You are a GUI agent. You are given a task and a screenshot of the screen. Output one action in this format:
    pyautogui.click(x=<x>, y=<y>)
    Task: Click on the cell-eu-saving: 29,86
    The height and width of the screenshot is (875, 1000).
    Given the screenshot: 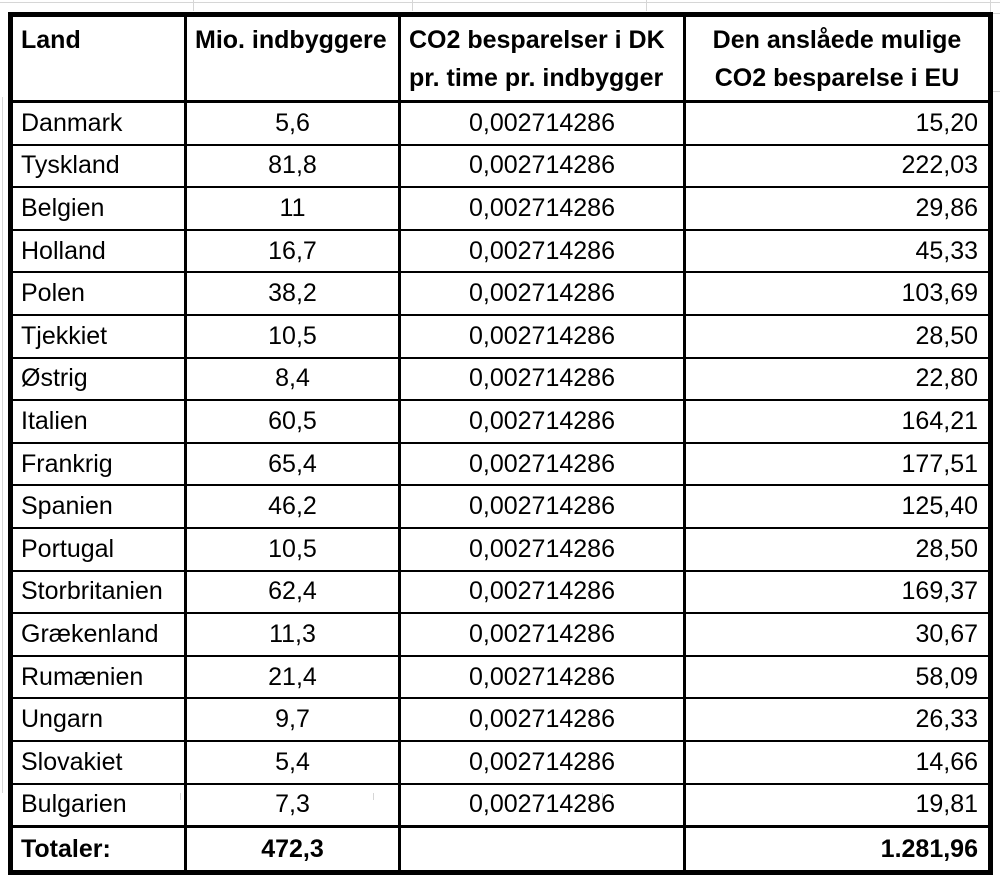 What is the action you would take?
    pyautogui.click(x=837, y=208)
    